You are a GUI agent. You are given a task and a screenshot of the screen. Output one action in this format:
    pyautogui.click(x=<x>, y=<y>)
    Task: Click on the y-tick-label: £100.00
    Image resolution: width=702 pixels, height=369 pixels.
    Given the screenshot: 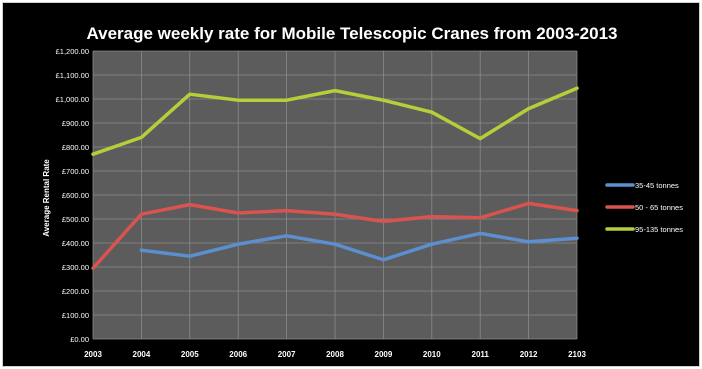 What is the action you would take?
    pyautogui.click(x=75, y=315)
    